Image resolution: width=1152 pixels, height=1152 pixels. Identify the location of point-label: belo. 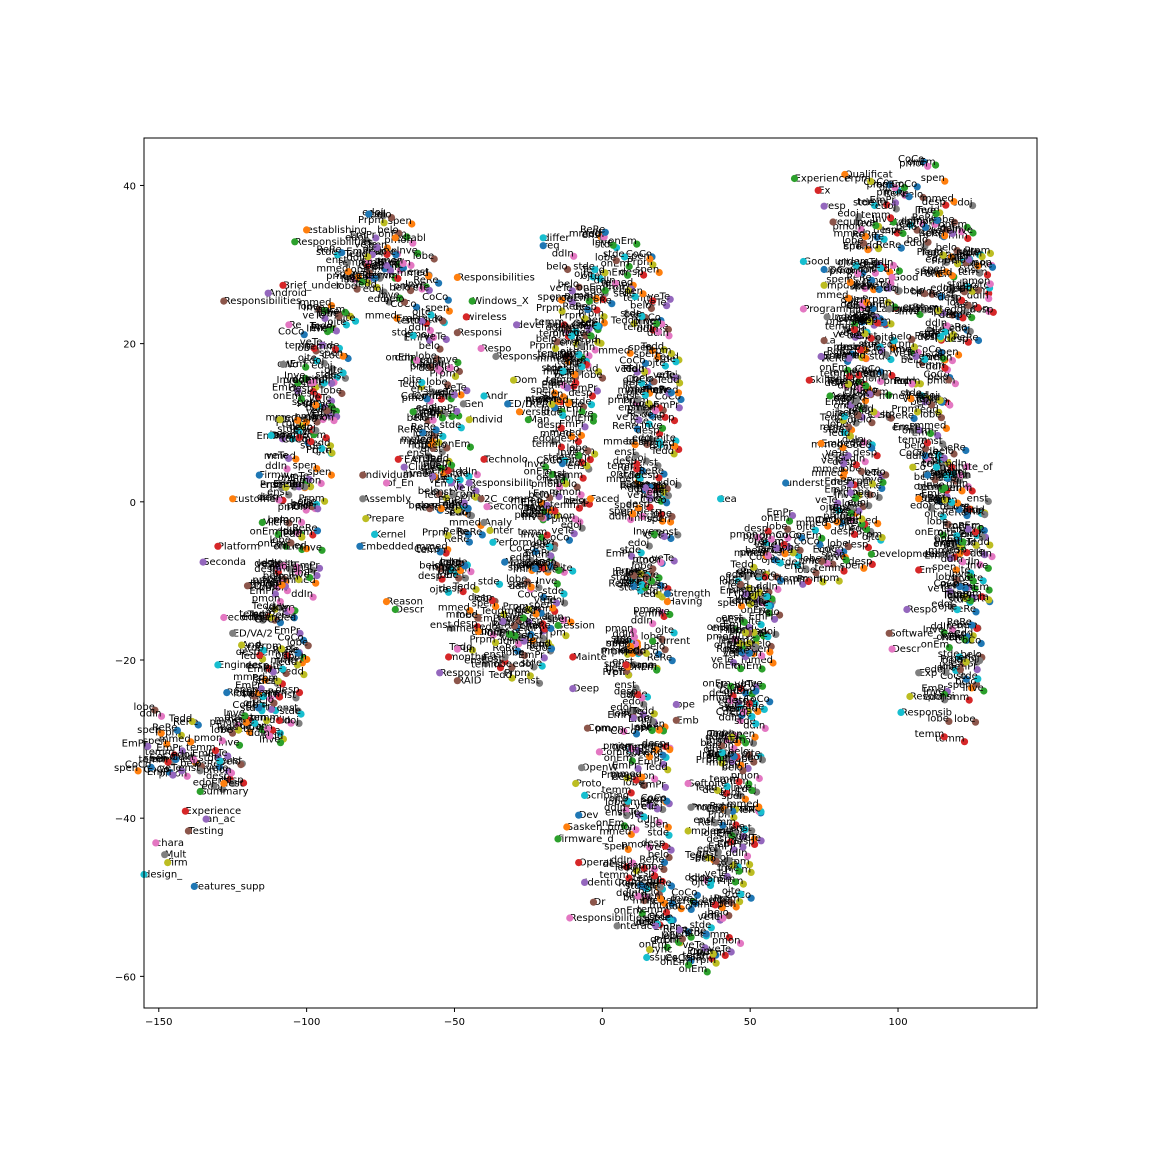
(970, 654).